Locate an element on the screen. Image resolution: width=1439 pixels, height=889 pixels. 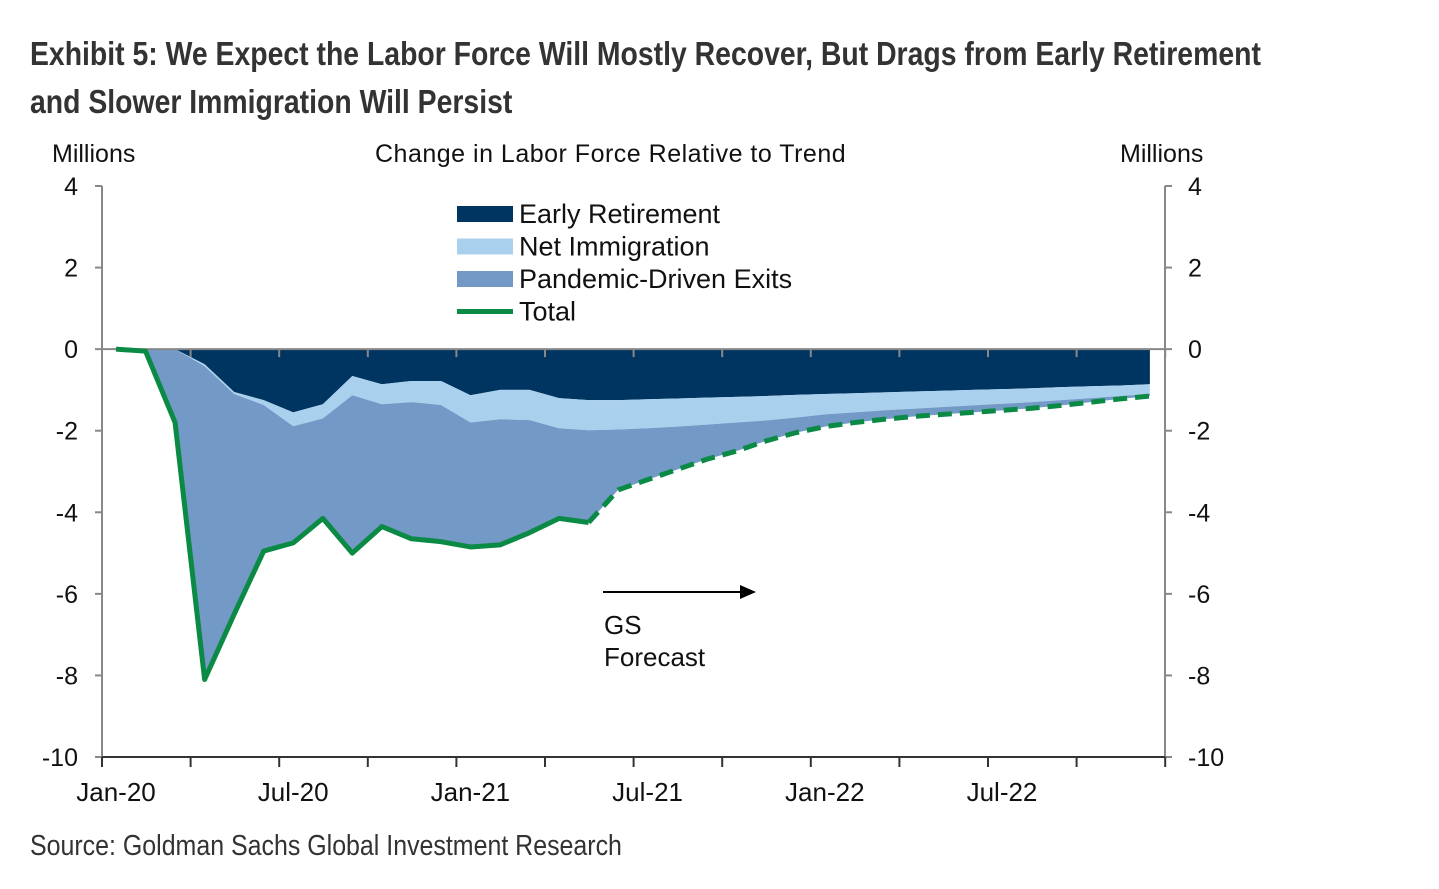
legend-label: Total is located at coordinates (547, 312).